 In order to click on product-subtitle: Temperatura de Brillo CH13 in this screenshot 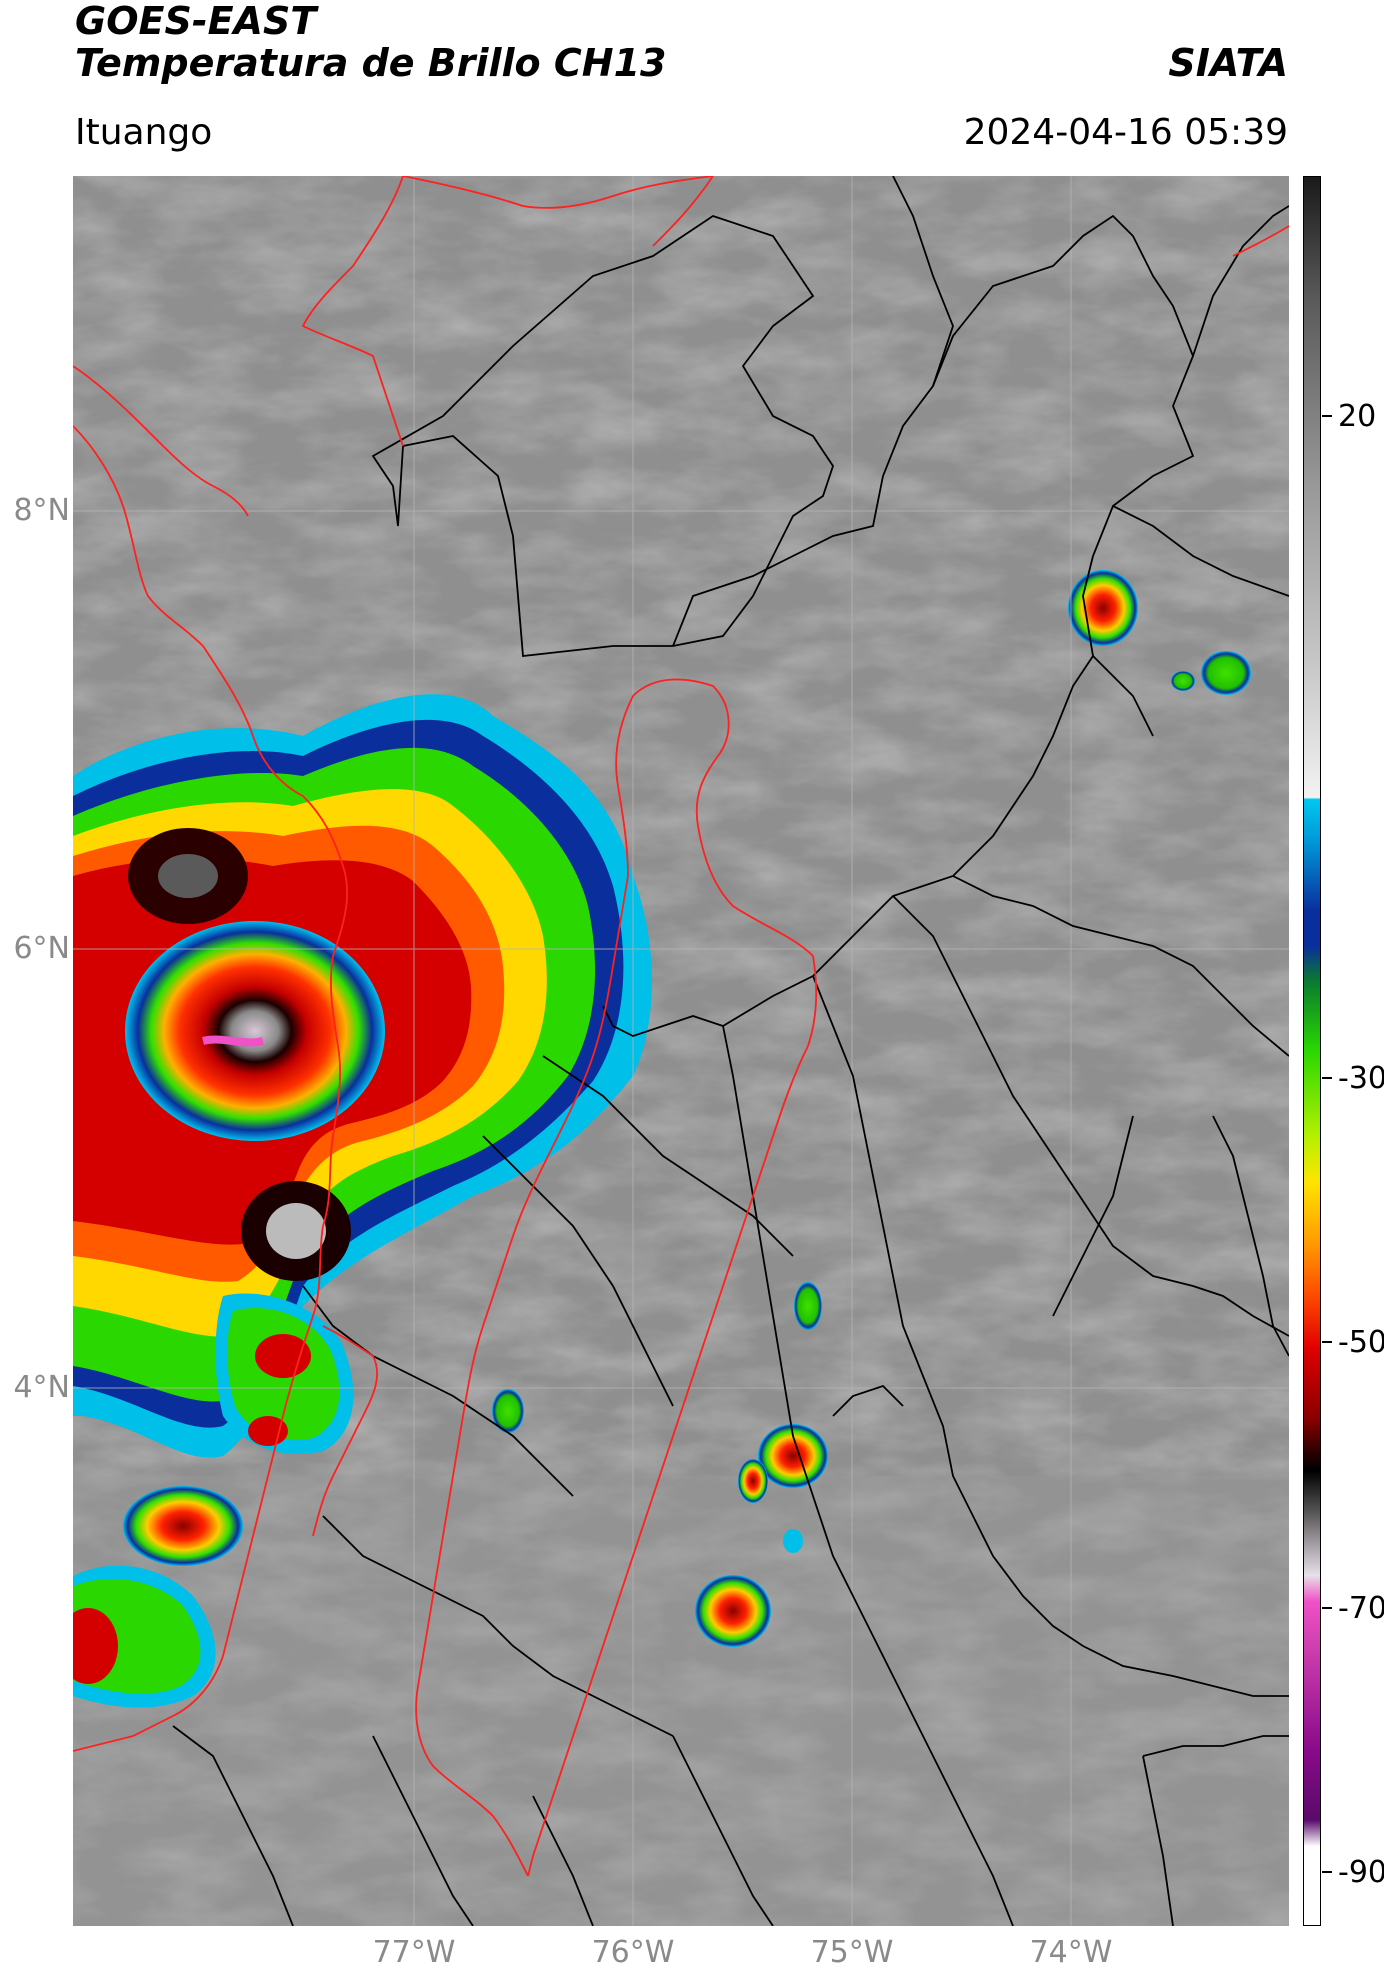, I will do `click(371, 63)`.